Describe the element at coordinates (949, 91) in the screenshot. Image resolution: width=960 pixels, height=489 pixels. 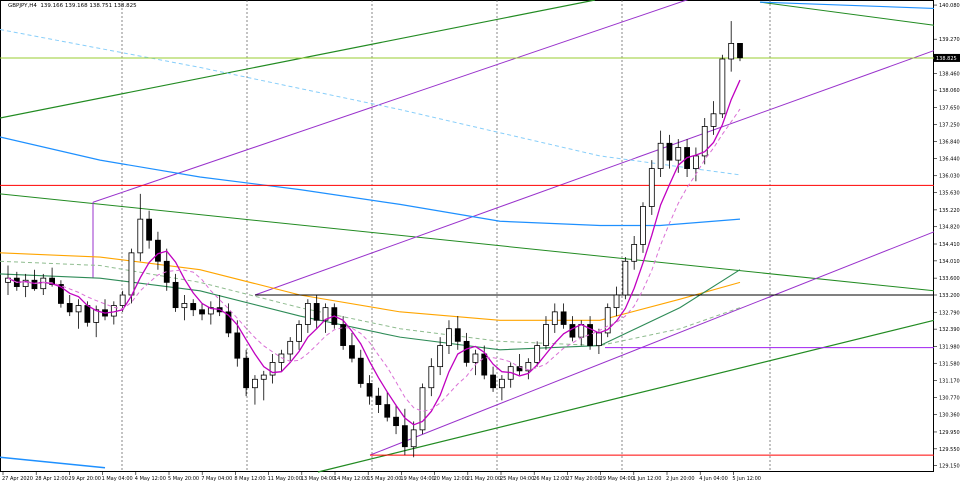
I see `y-tick-label-3: 138.060` at that location.